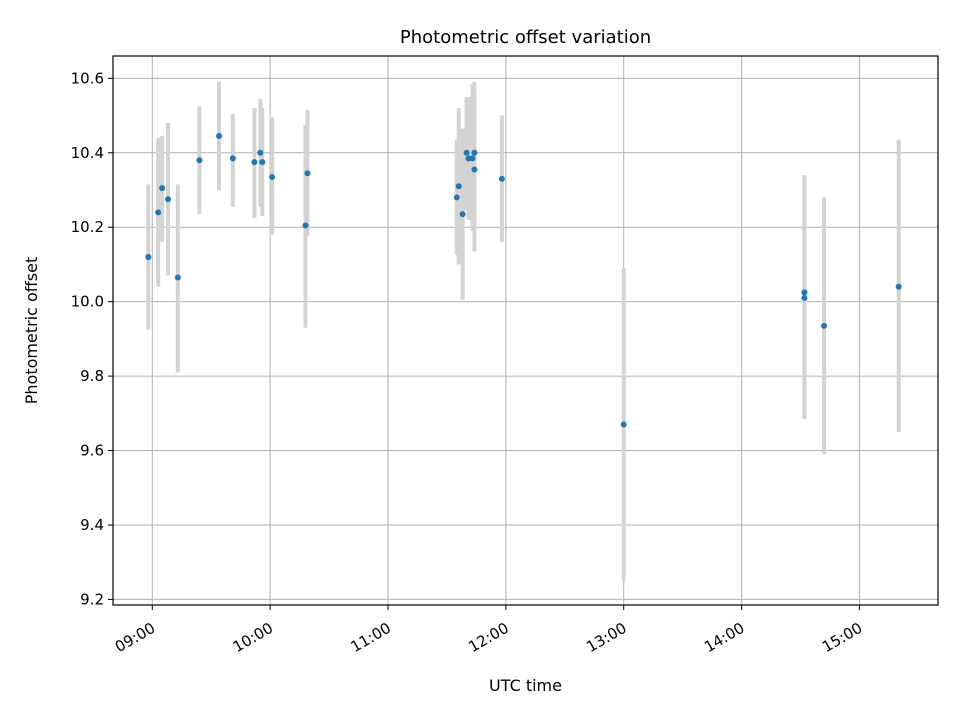 This screenshot has width=960, height=720. I want to click on y-tick-label: 9.8, so click(92, 376).